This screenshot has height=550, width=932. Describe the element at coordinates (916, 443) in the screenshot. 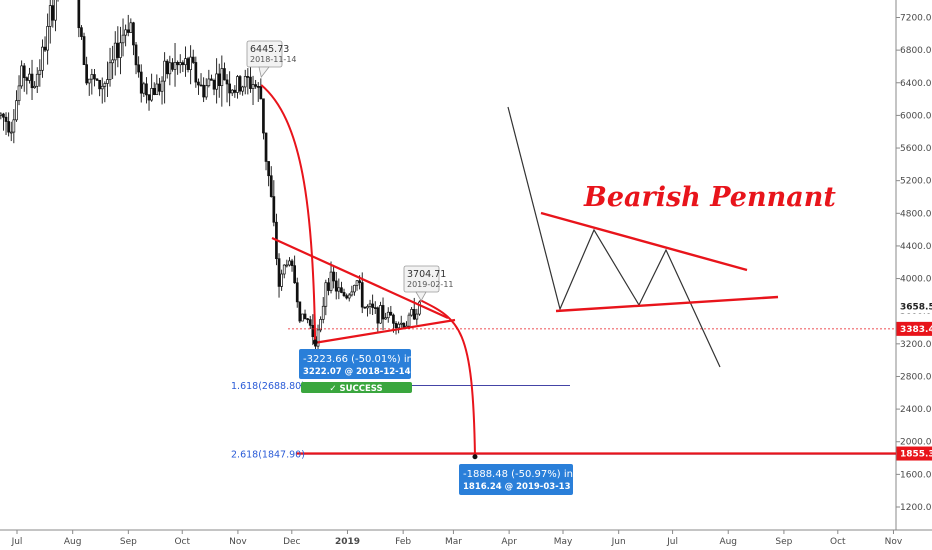

I see `price-tick-label: 2000.00` at that location.